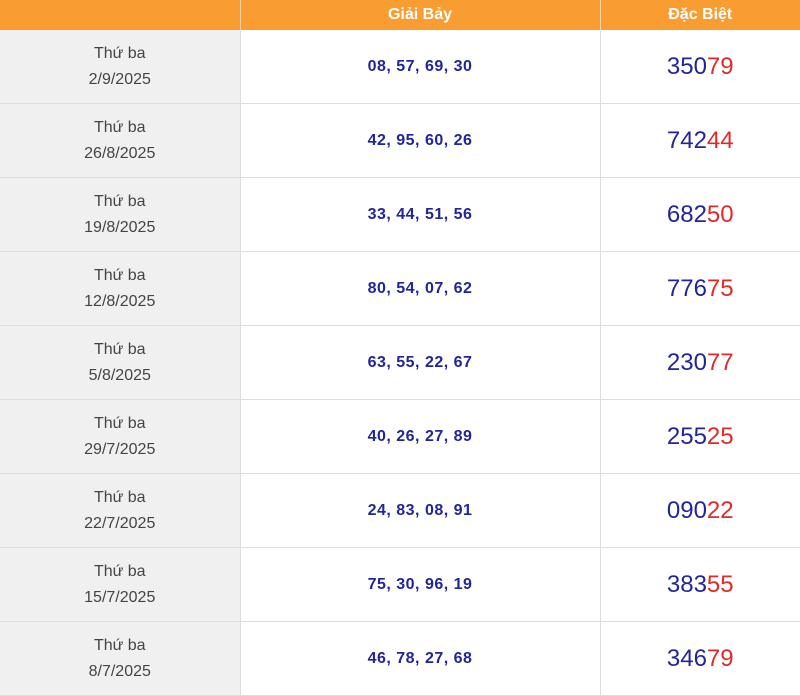  Describe the element at coordinates (120, 288) in the screenshot. I see `date-cell: Thứ ba 12/8/2025` at that location.